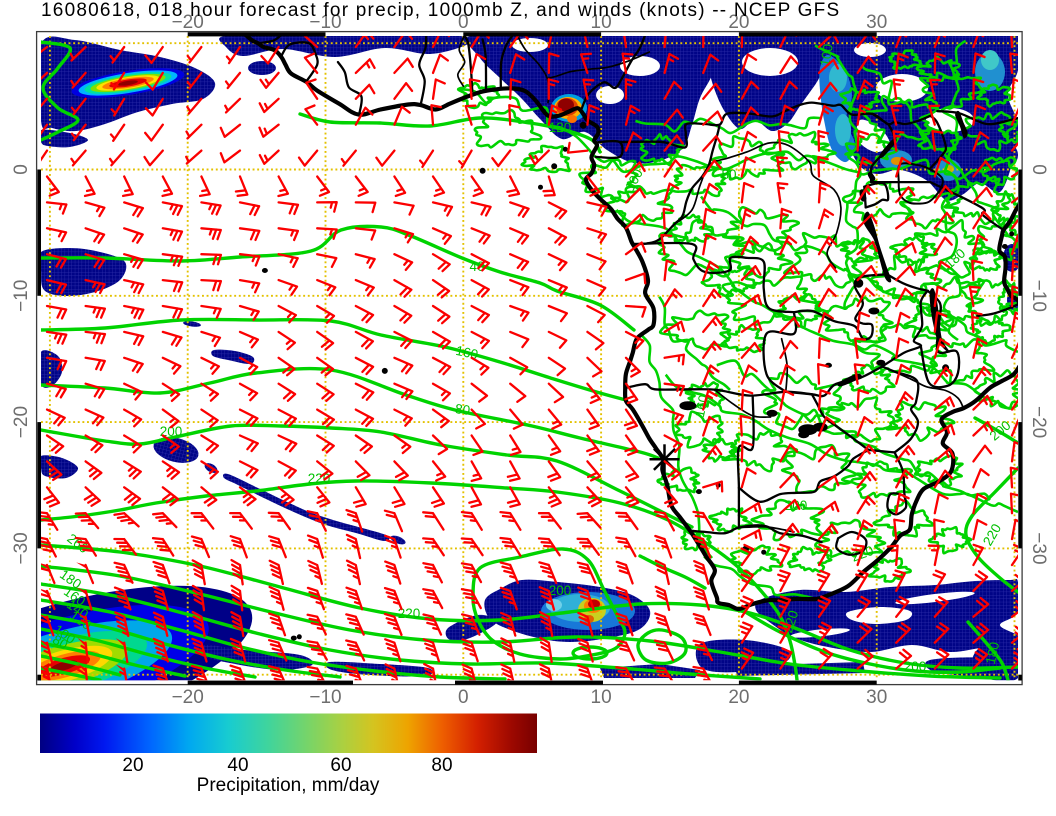 The image size is (1056, 816). Describe the element at coordinates (560, 127) in the screenshot. I see `svg-text: 120` at that location.